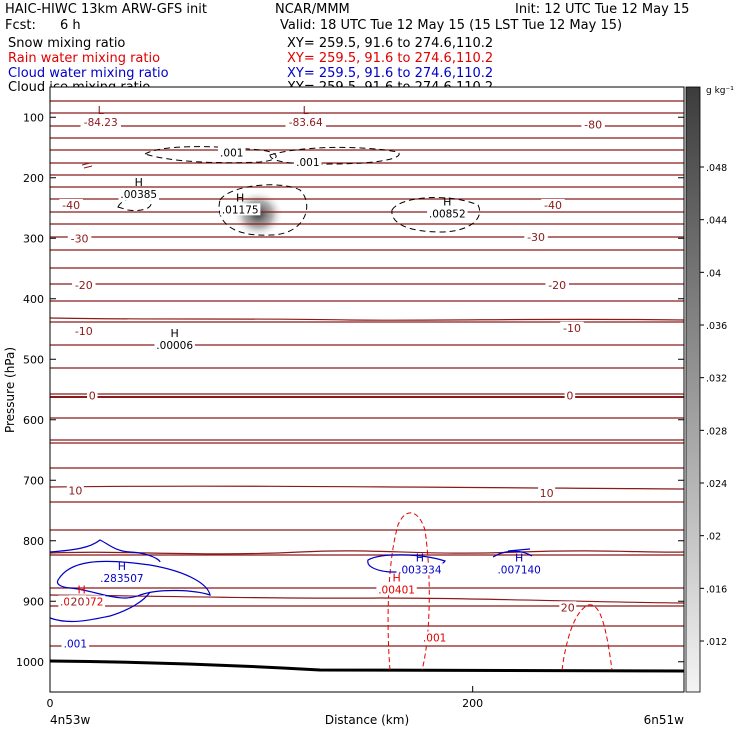  I want to click on colorbar-tick-label: .016, so click(716, 589).